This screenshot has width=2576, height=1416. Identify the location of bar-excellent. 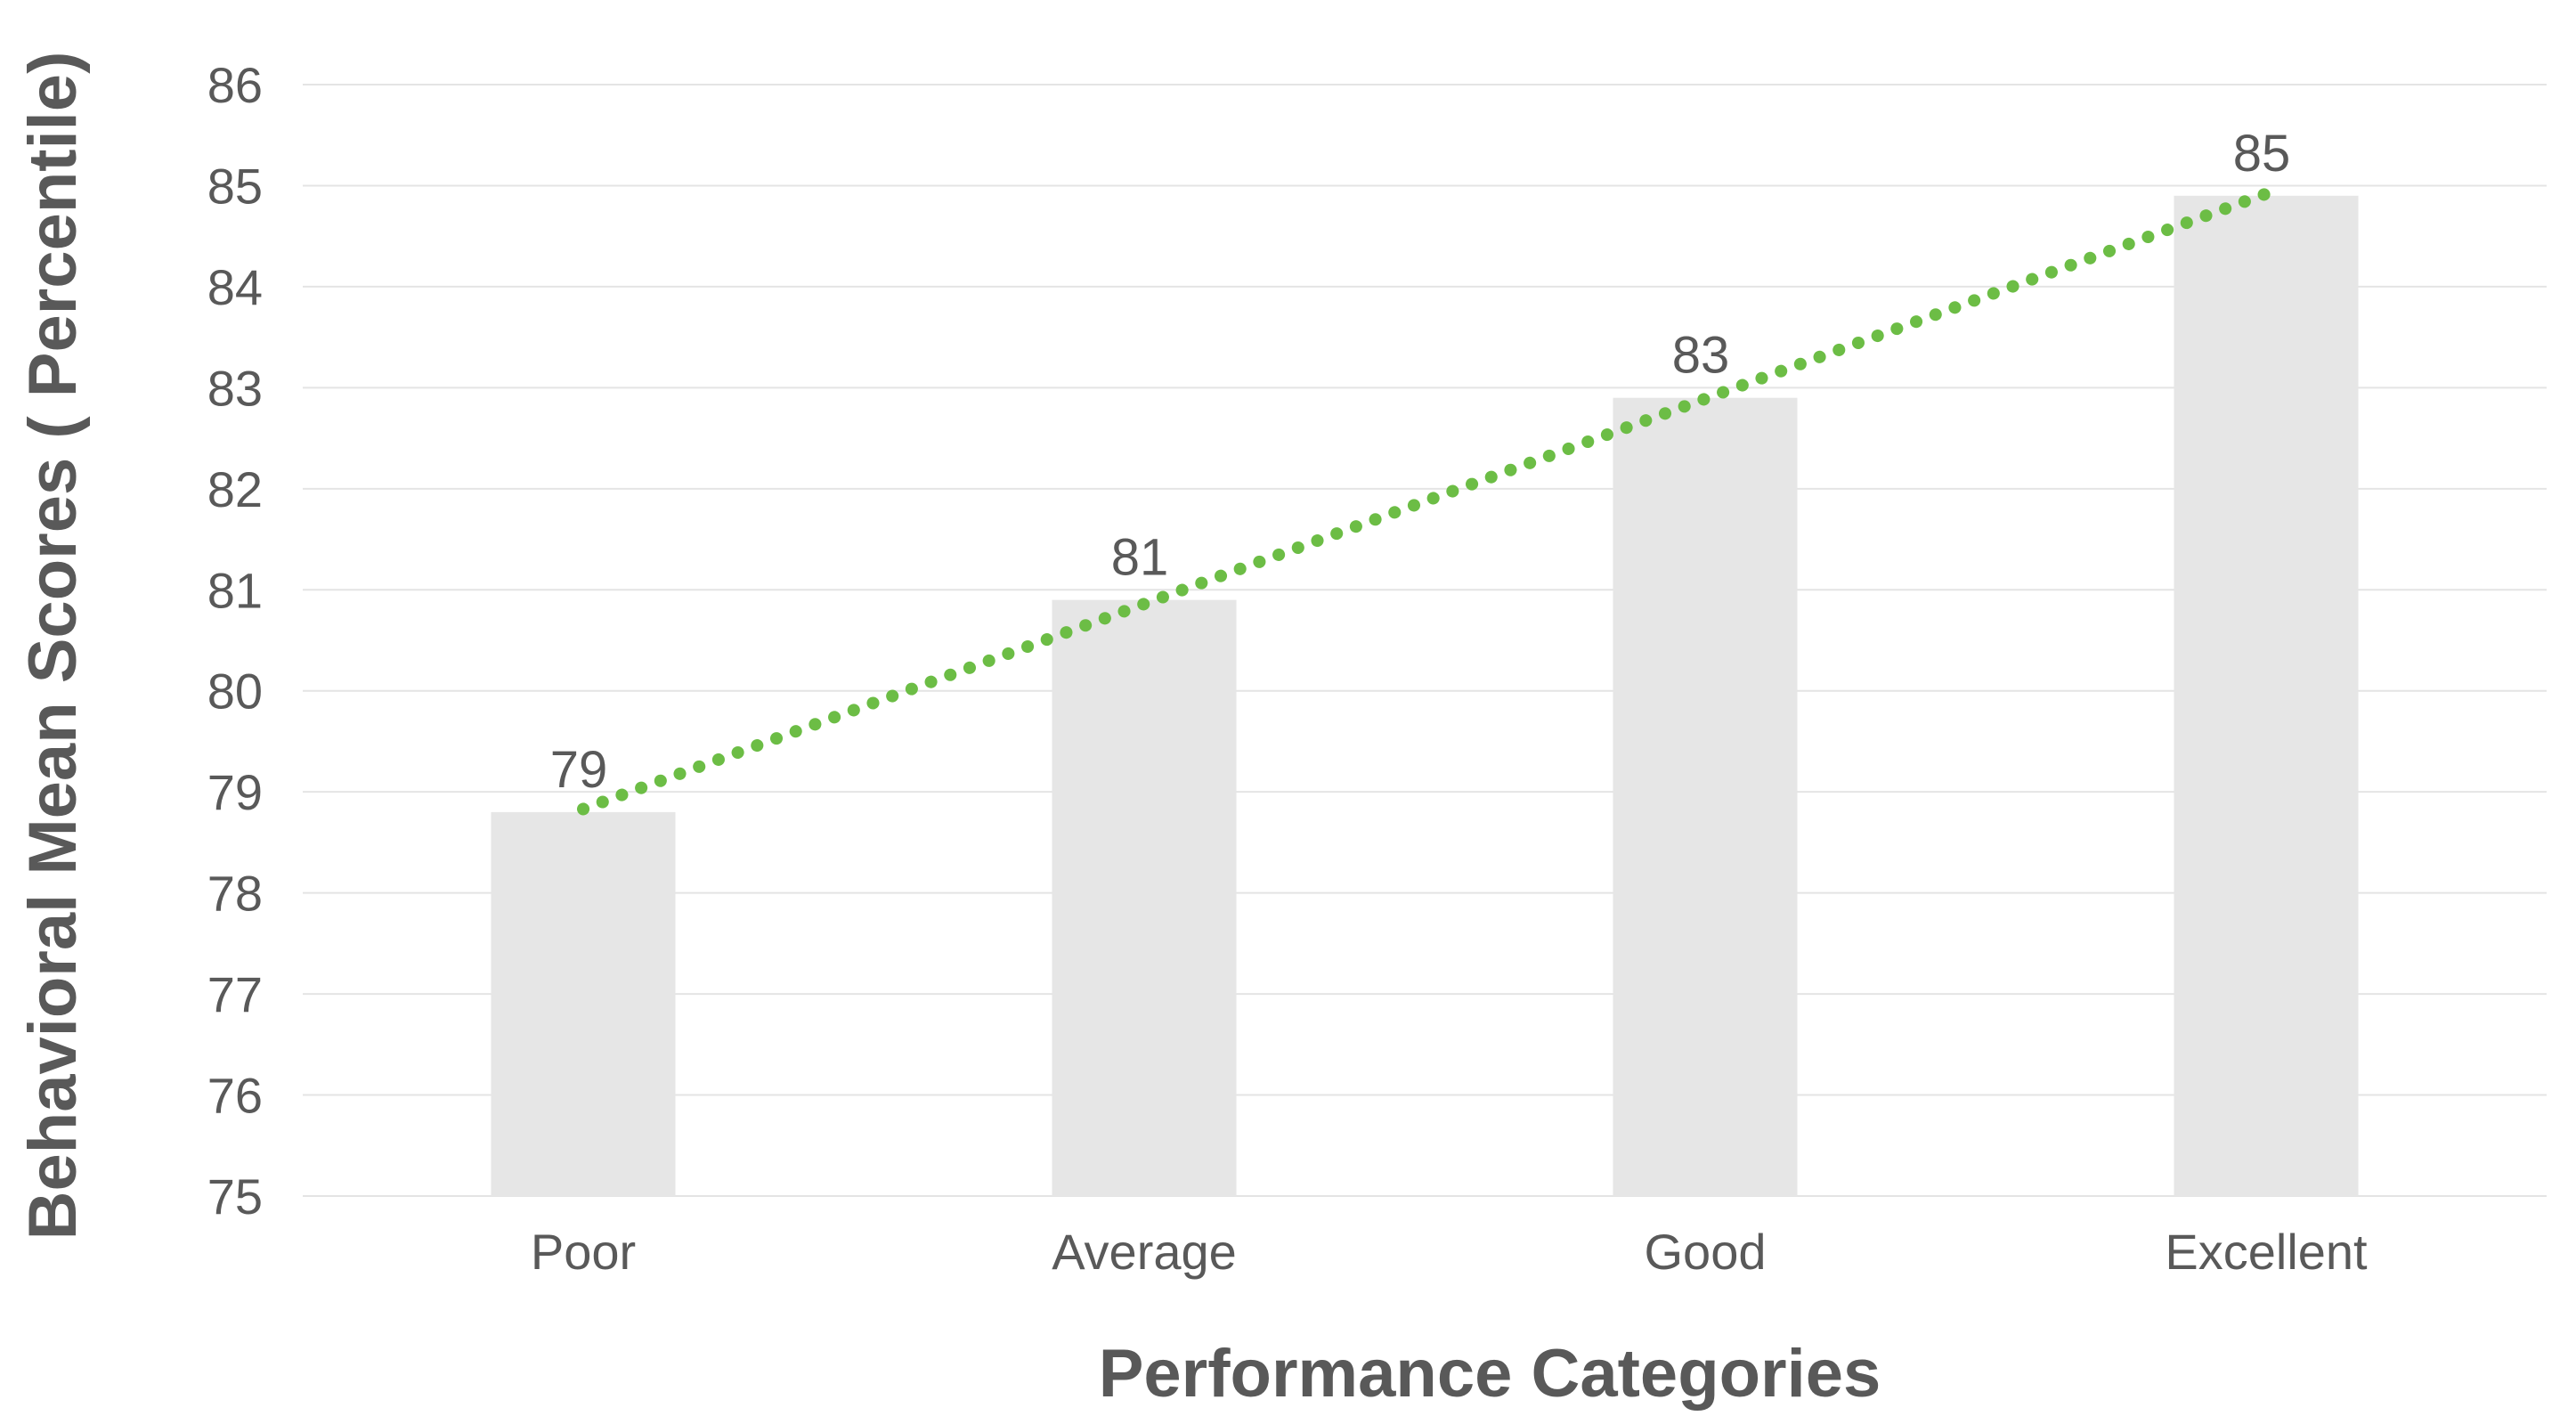
(2266, 695).